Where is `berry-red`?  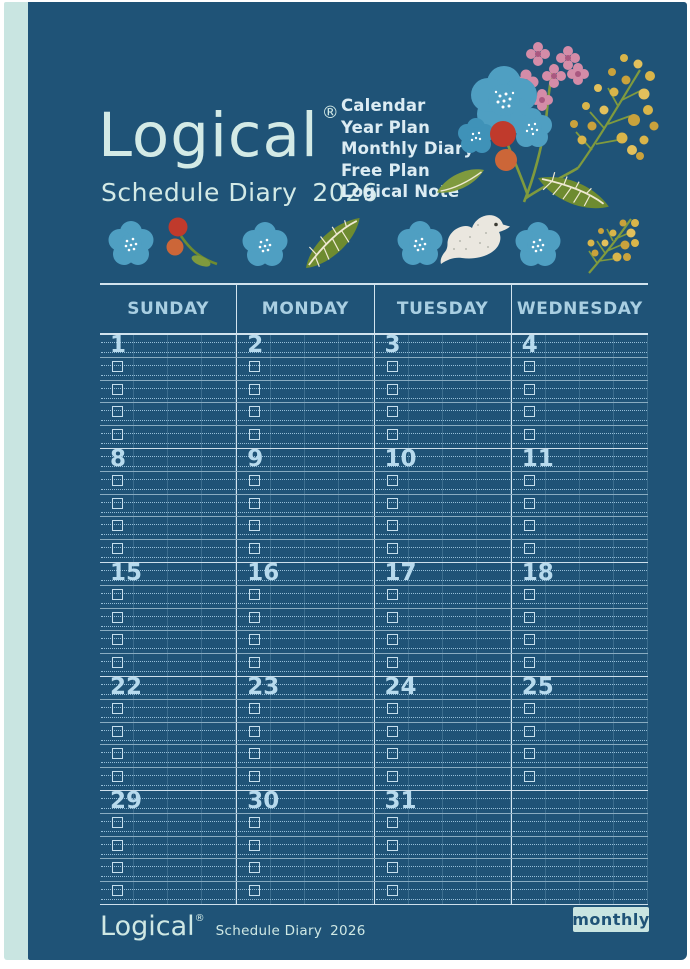 berry-red is located at coordinates (503, 134).